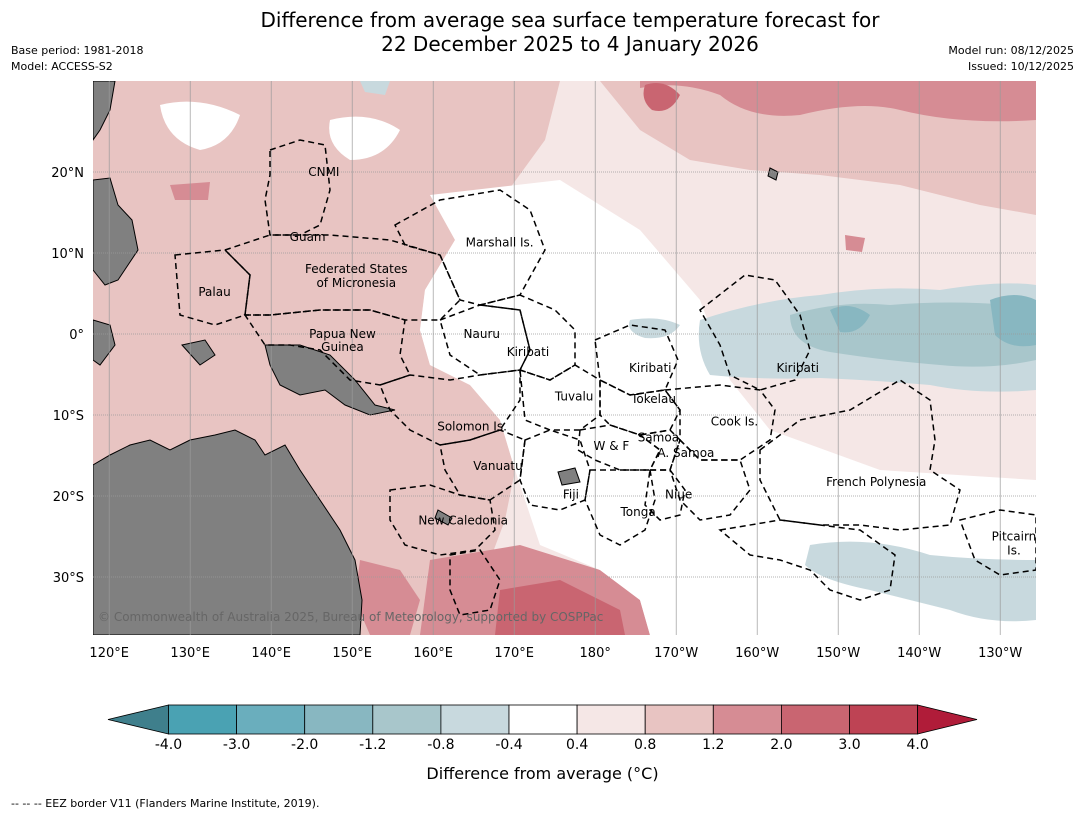 The width and height of the screenshot is (1085, 816). What do you see at coordinates (76, 335) in the screenshot?
I see `latitude-tick-label: 0°` at bounding box center [76, 335].